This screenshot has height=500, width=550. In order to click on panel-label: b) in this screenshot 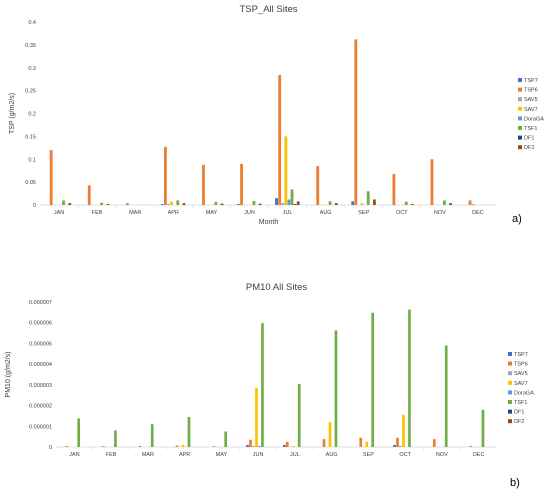, I will do `click(515, 483)`.